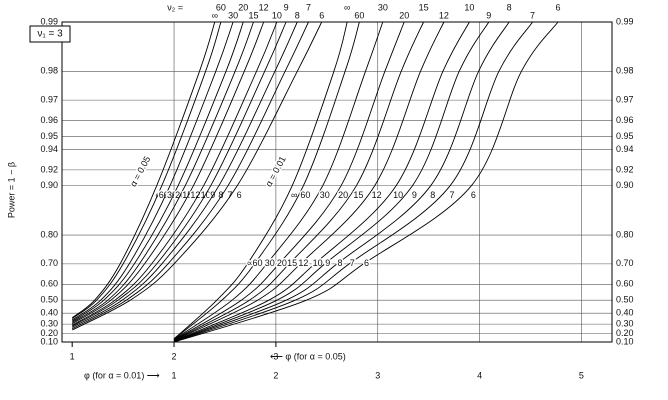  Describe the element at coordinates (398, 195) in the screenshot. I see `curve-label: 10` at that location.